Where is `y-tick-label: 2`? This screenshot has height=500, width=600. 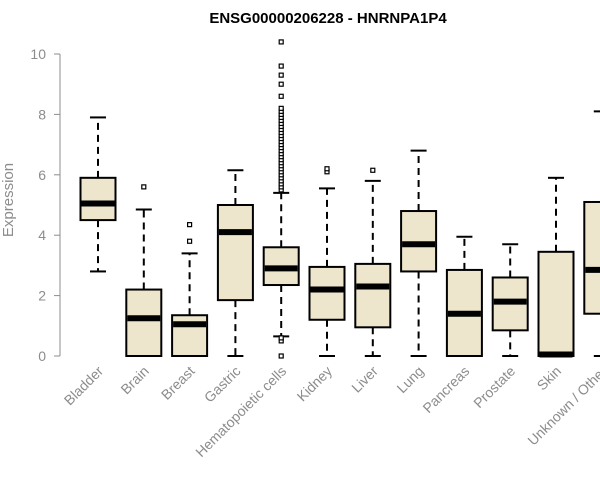
y-tick-label: 2 is located at coordinates (42, 296).